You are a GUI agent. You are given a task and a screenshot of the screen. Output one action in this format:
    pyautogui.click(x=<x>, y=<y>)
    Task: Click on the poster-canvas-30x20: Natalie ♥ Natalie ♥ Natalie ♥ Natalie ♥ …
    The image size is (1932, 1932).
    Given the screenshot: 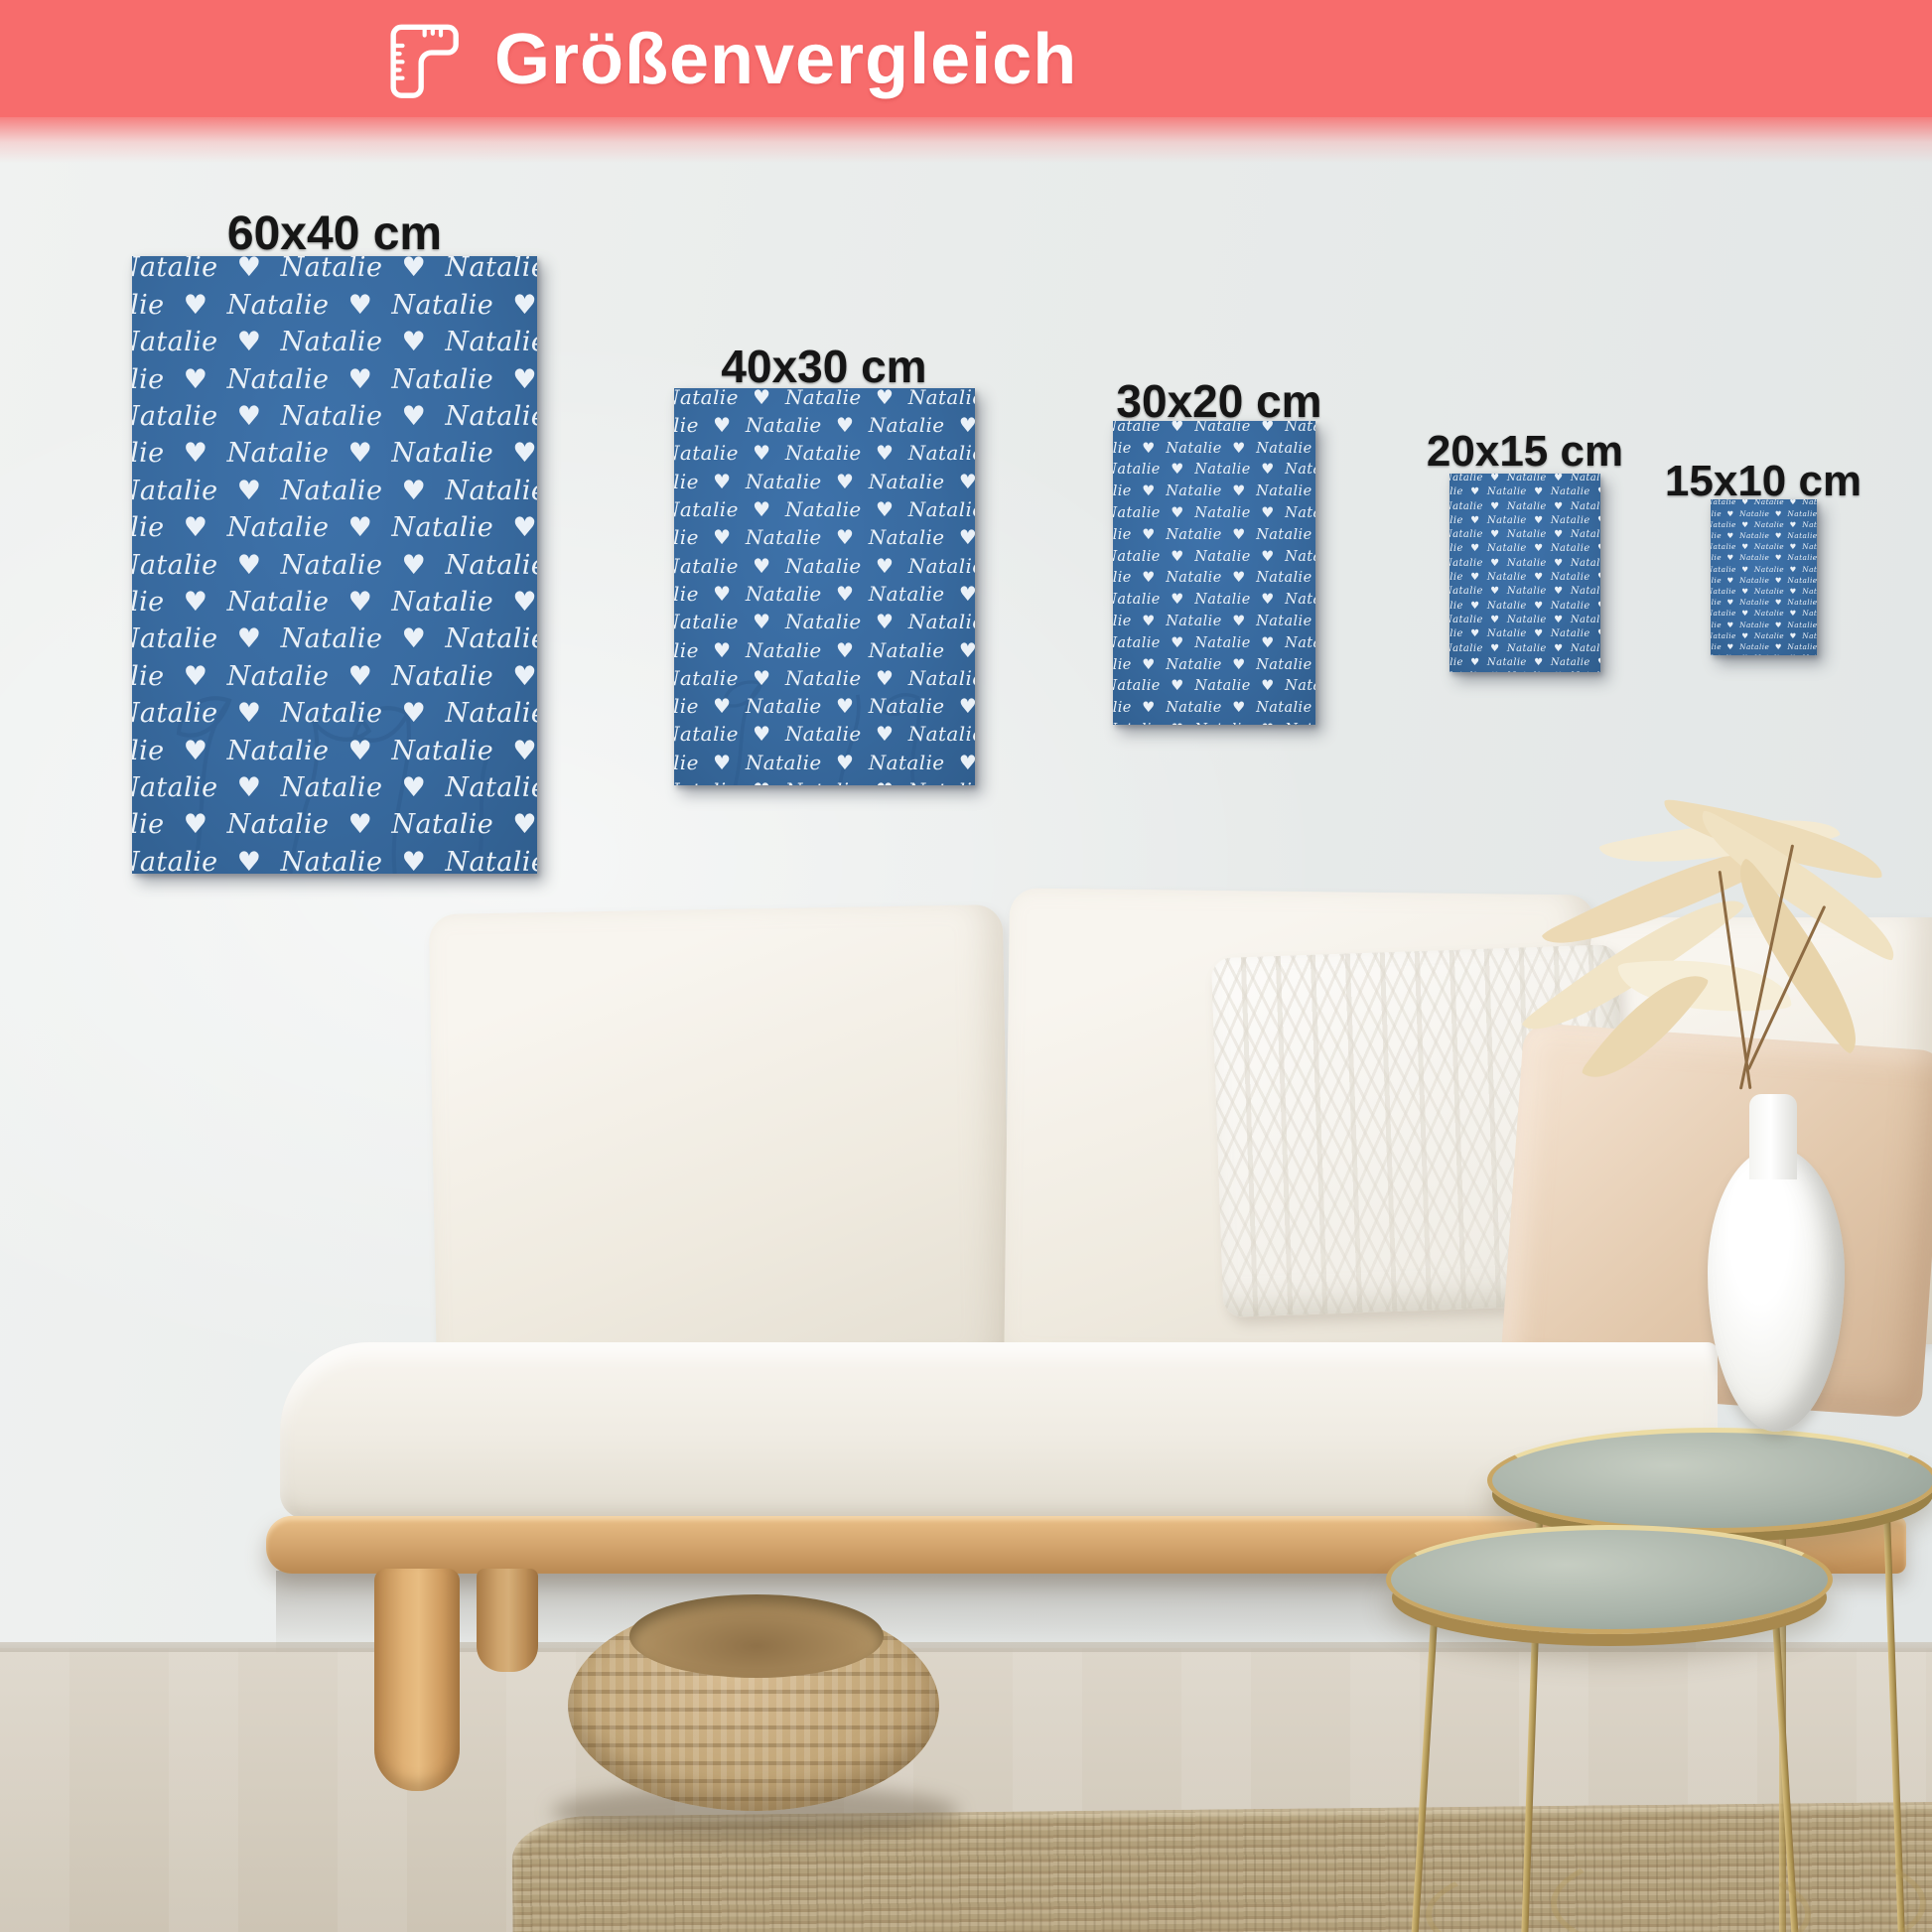 What is the action you would take?
    pyautogui.click(x=1214, y=573)
    